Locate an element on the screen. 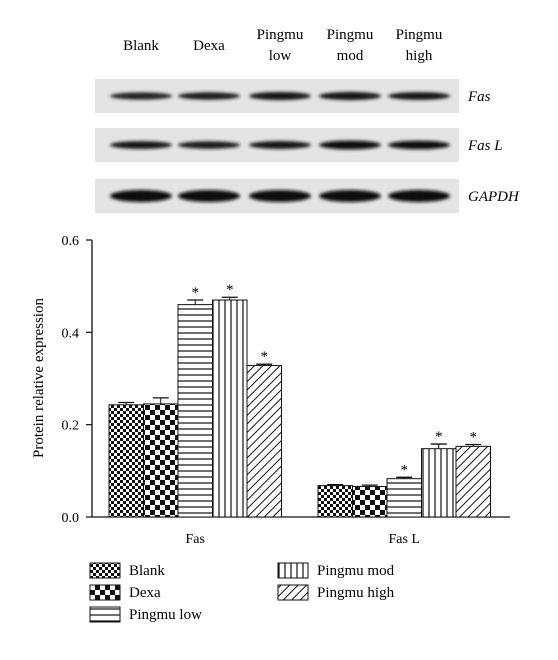 Image resolution: width=558 pixels, height=660 pixels. lane-label: Pingmu mod is located at coordinates (350, 45).